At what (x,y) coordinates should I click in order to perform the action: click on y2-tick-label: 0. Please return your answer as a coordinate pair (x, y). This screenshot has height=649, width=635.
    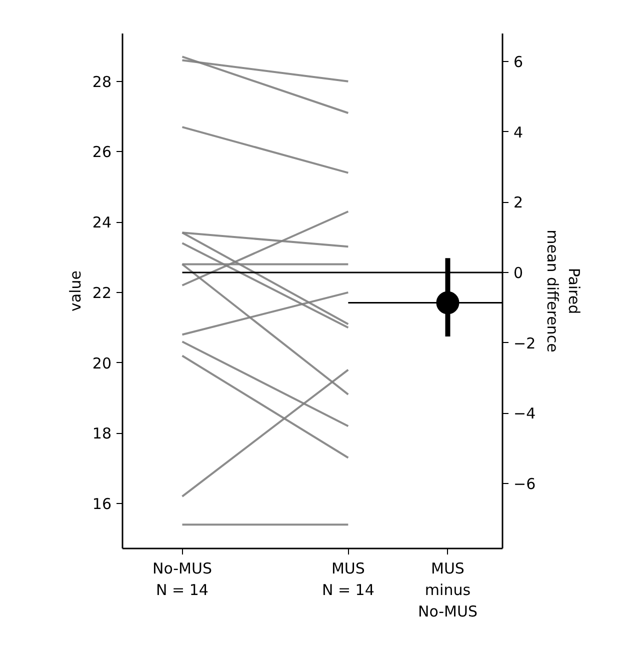
    Looking at the image, I should click on (519, 273).